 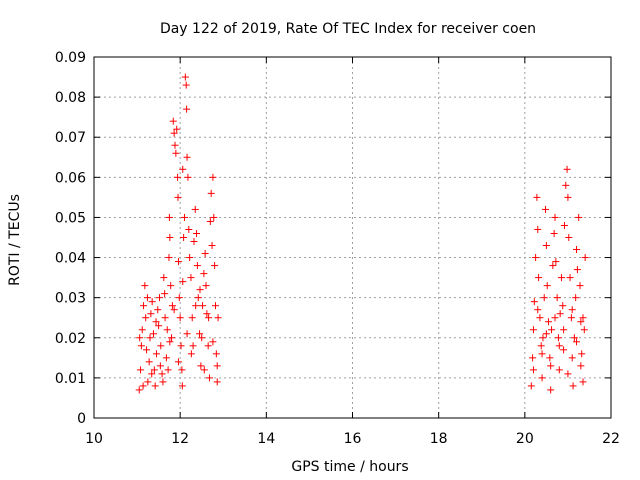 What do you see at coordinates (266, 439) in the screenshot?
I see `x-tick-label: 14` at bounding box center [266, 439].